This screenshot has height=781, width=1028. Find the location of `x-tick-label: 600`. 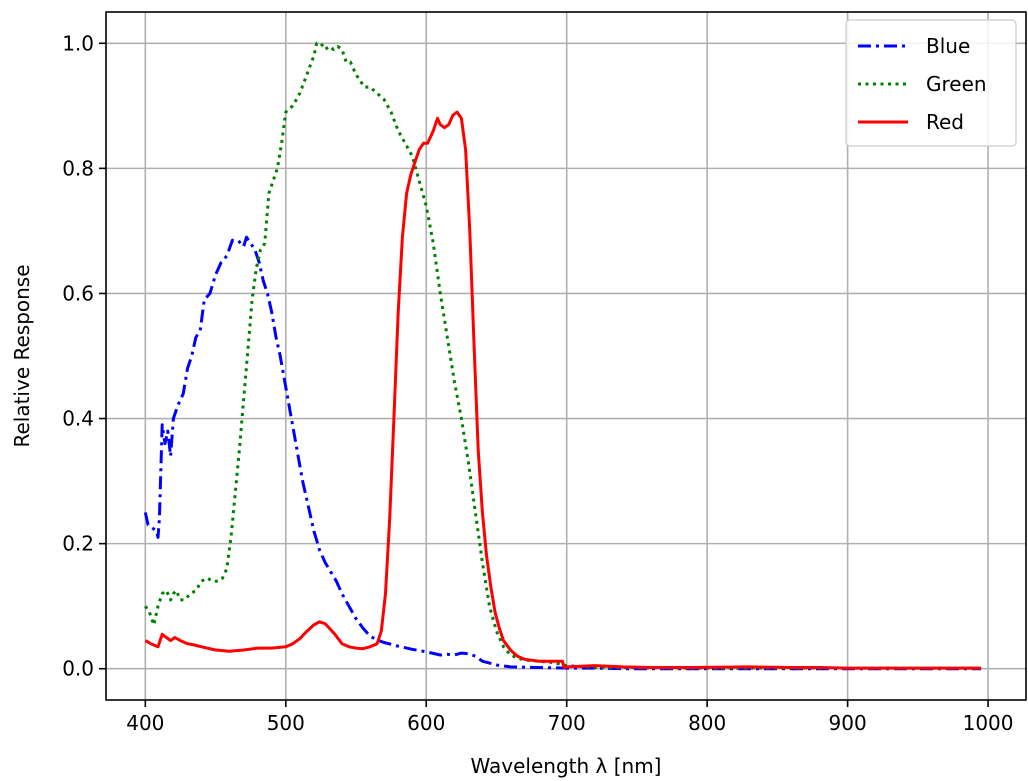

x-tick-label: 600 is located at coordinates (426, 723).